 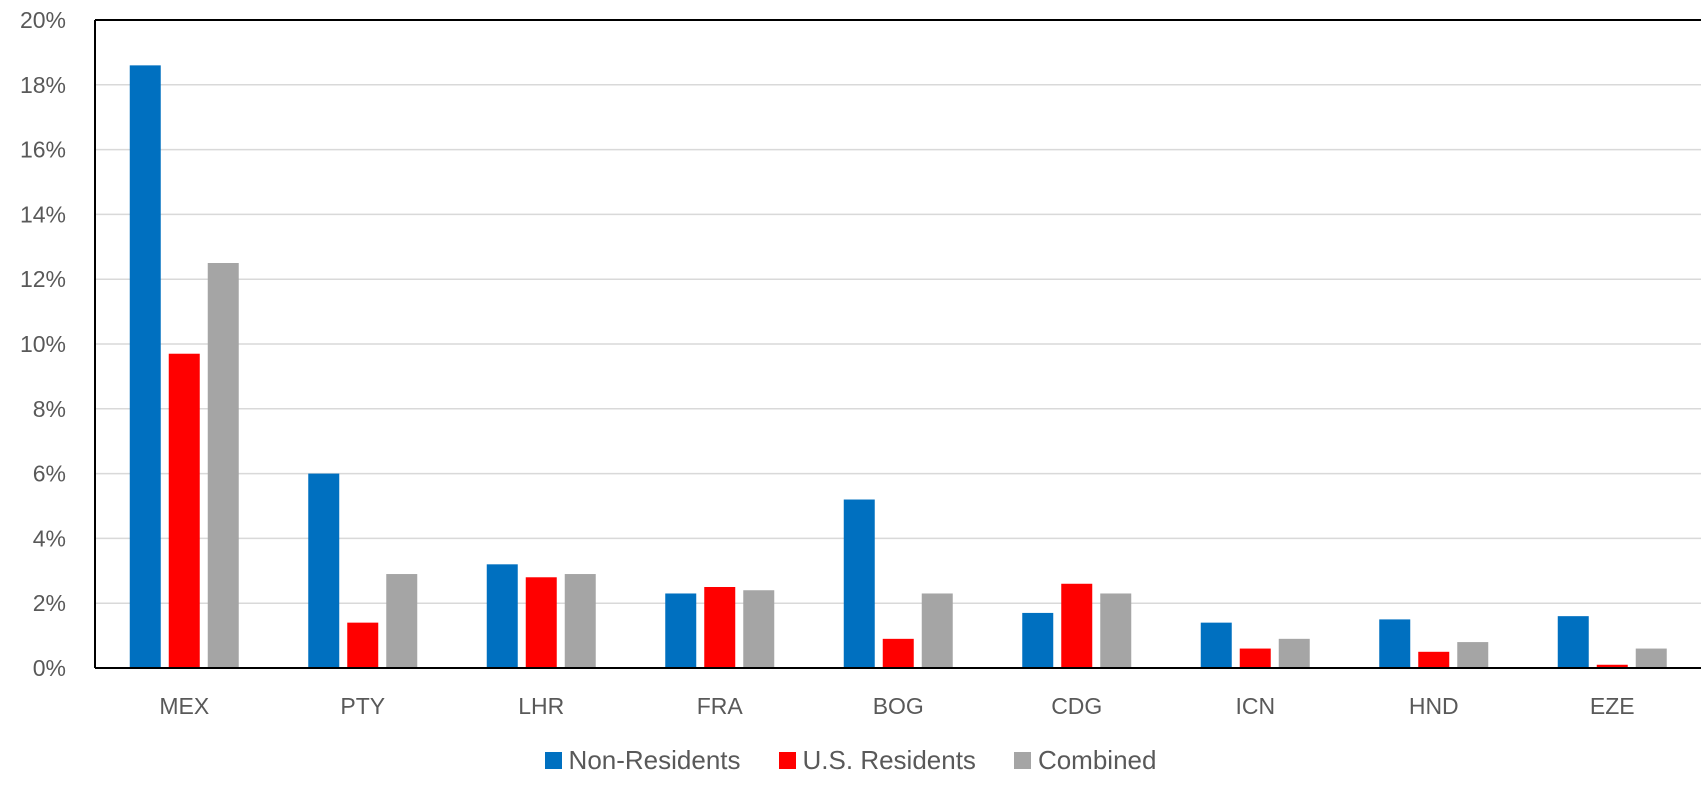 What do you see at coordinates (363, 645) in the screenshot?
I see `bar-u-s-residents-pty` at bounding box center [363, 645].